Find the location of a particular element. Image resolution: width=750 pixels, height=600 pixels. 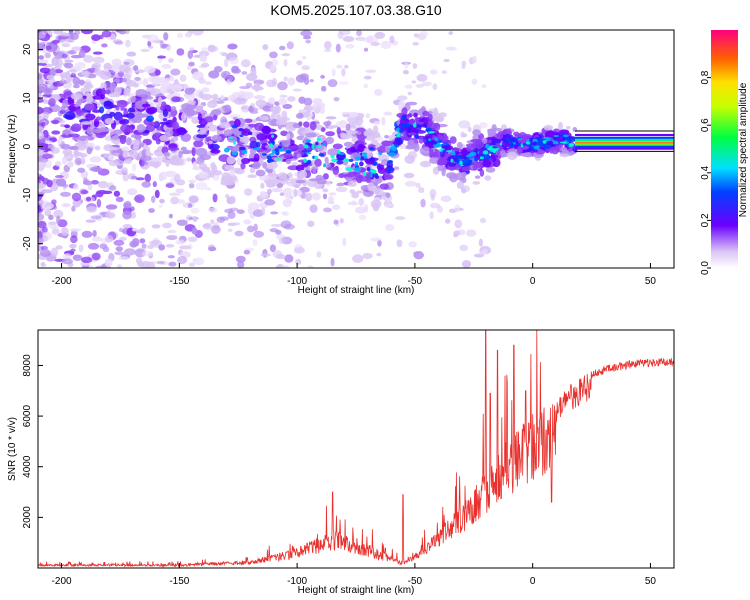

snr-xtick-label: -100 is located at coordinates (297, 581).